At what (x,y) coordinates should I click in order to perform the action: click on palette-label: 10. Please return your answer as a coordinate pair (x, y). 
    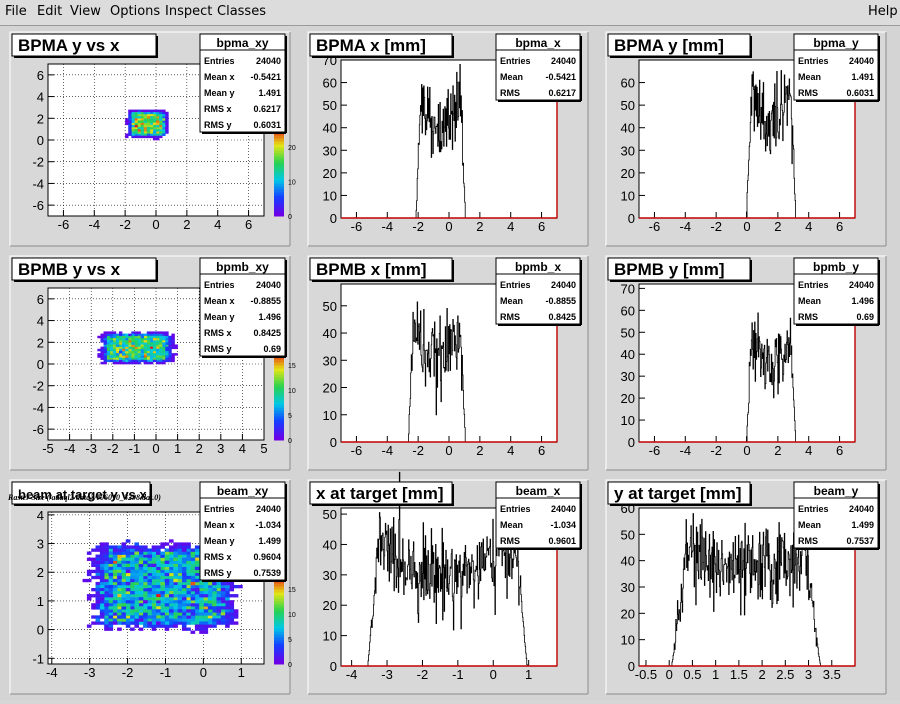
    Looking at the image, I should click on (292, 615).